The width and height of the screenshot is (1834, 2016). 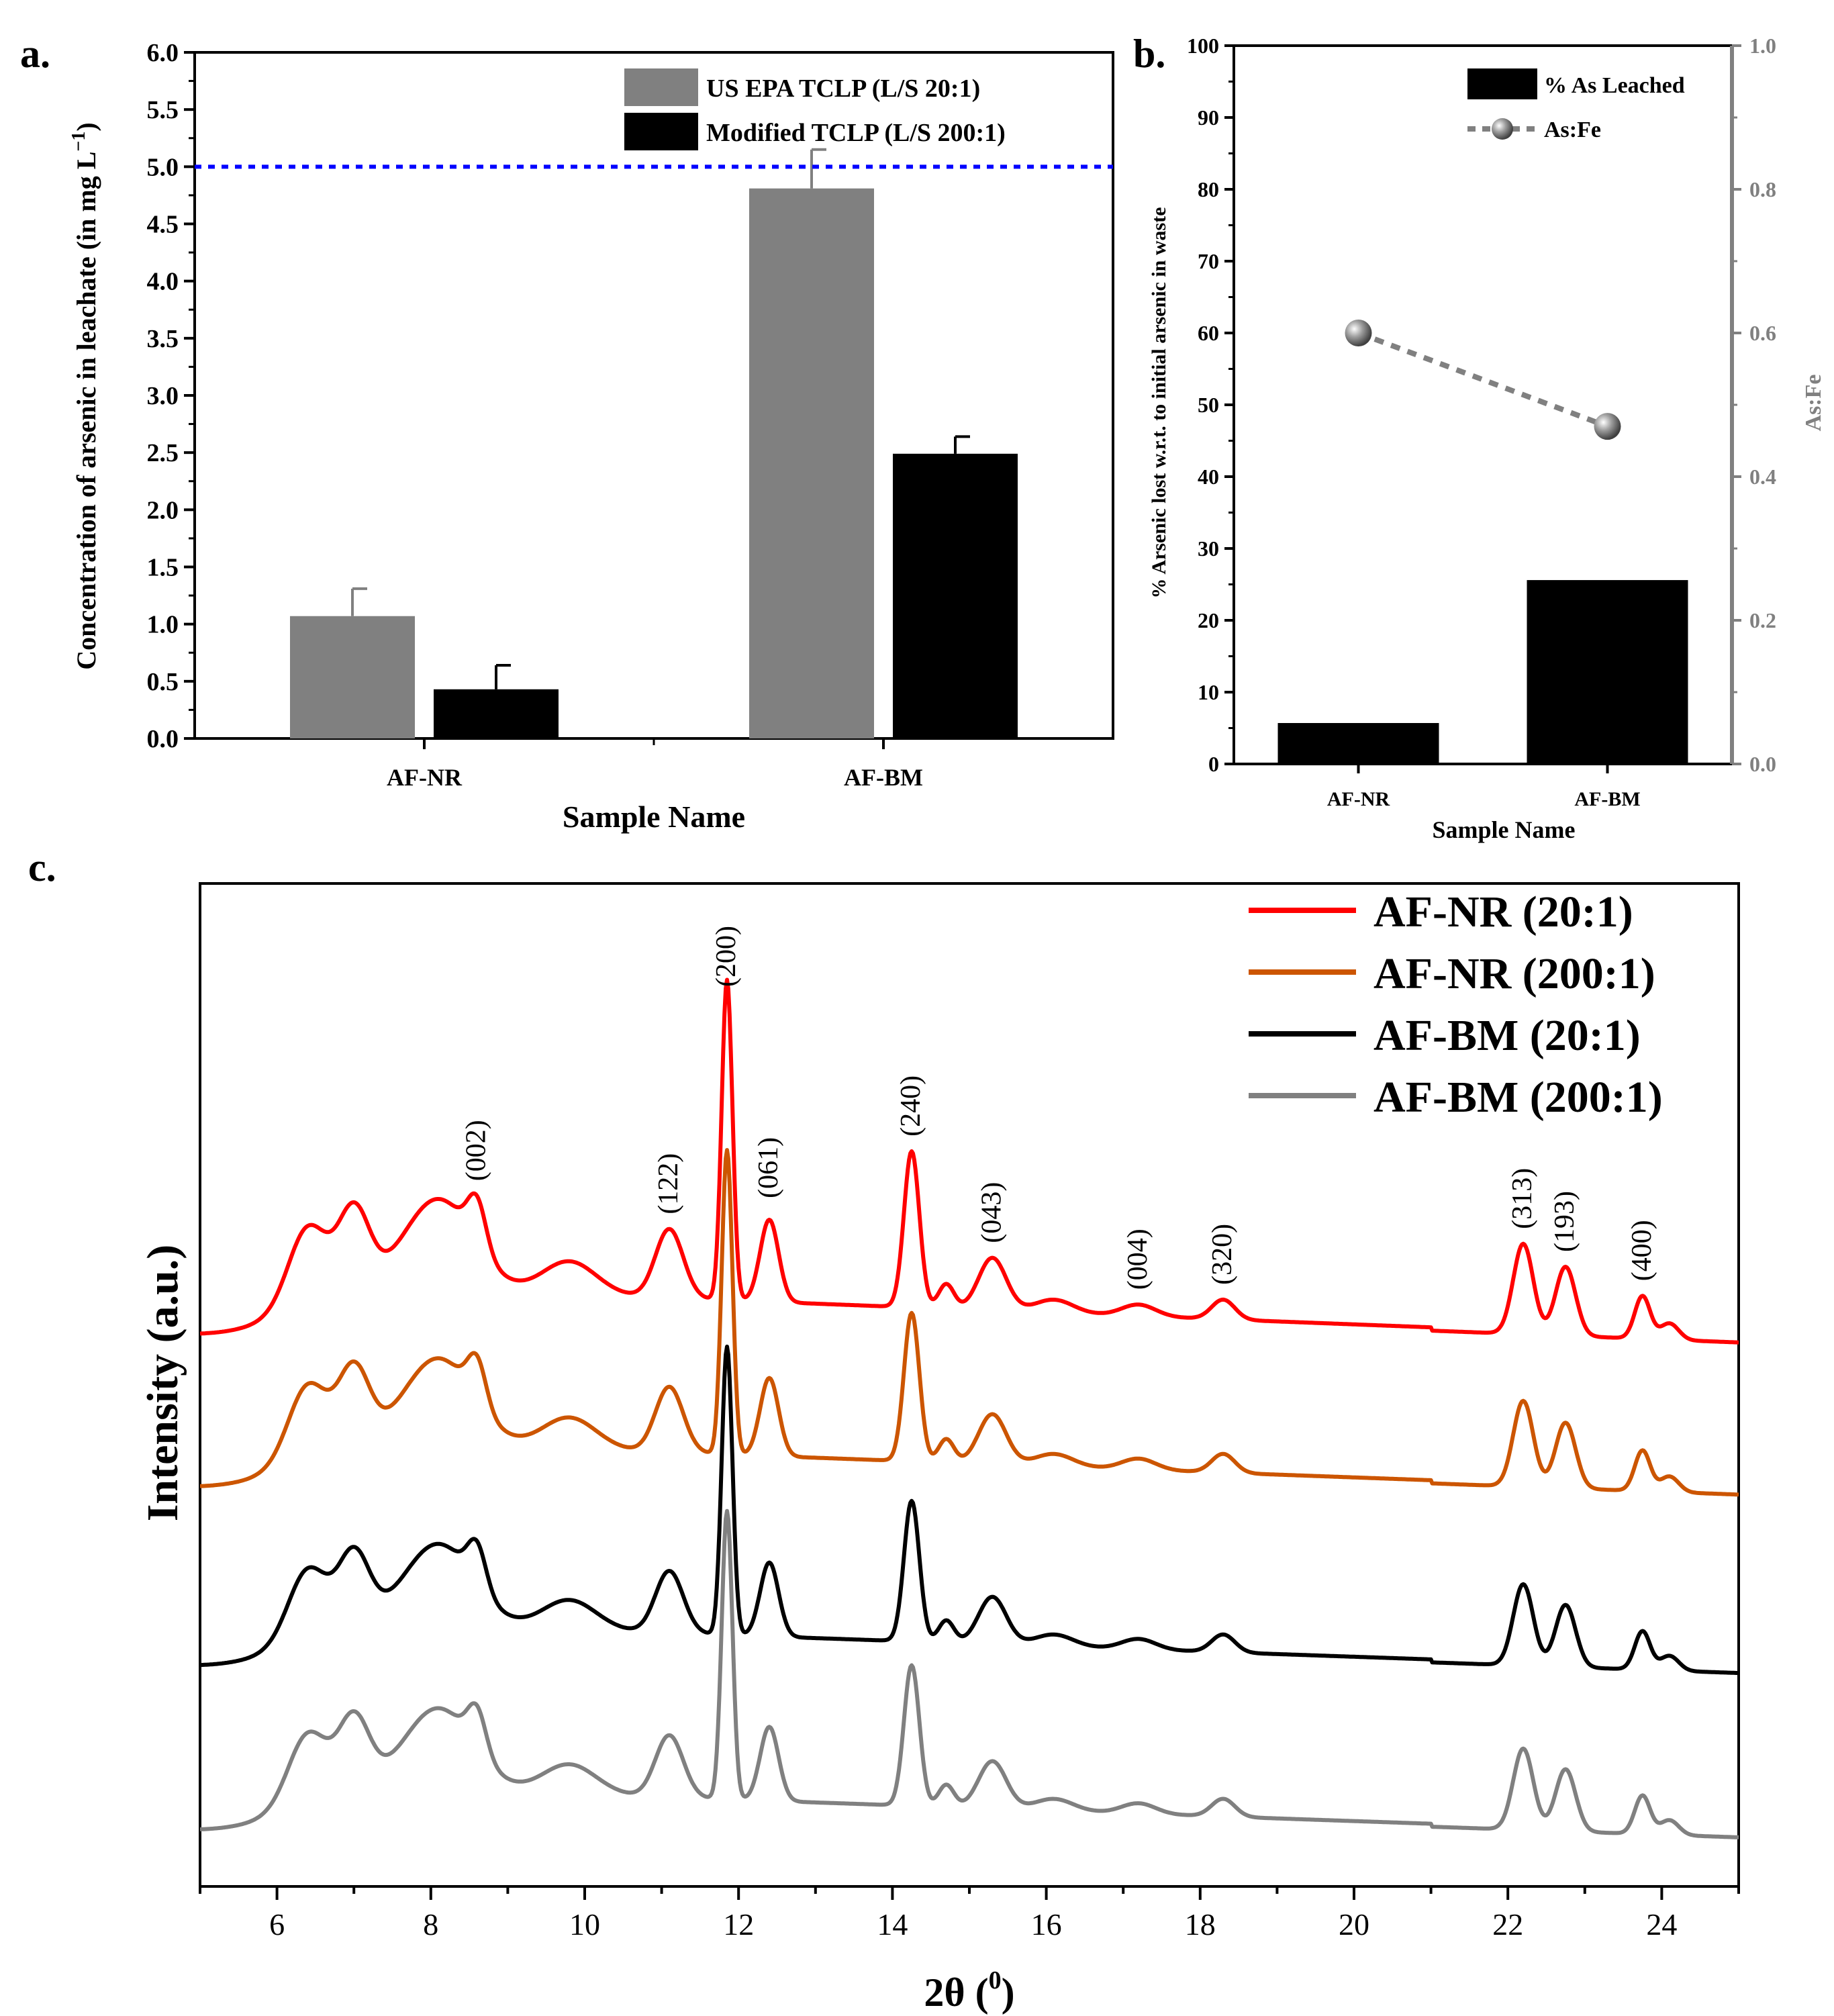 I want to click on y2-tick-label: 0.0, so click(x=1763, y=764).